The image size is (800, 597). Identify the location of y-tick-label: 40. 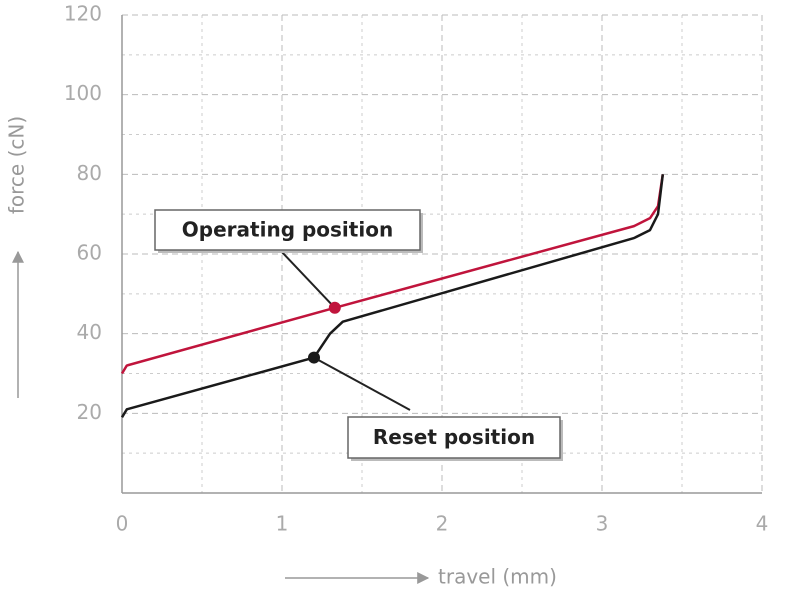
(89, 332).